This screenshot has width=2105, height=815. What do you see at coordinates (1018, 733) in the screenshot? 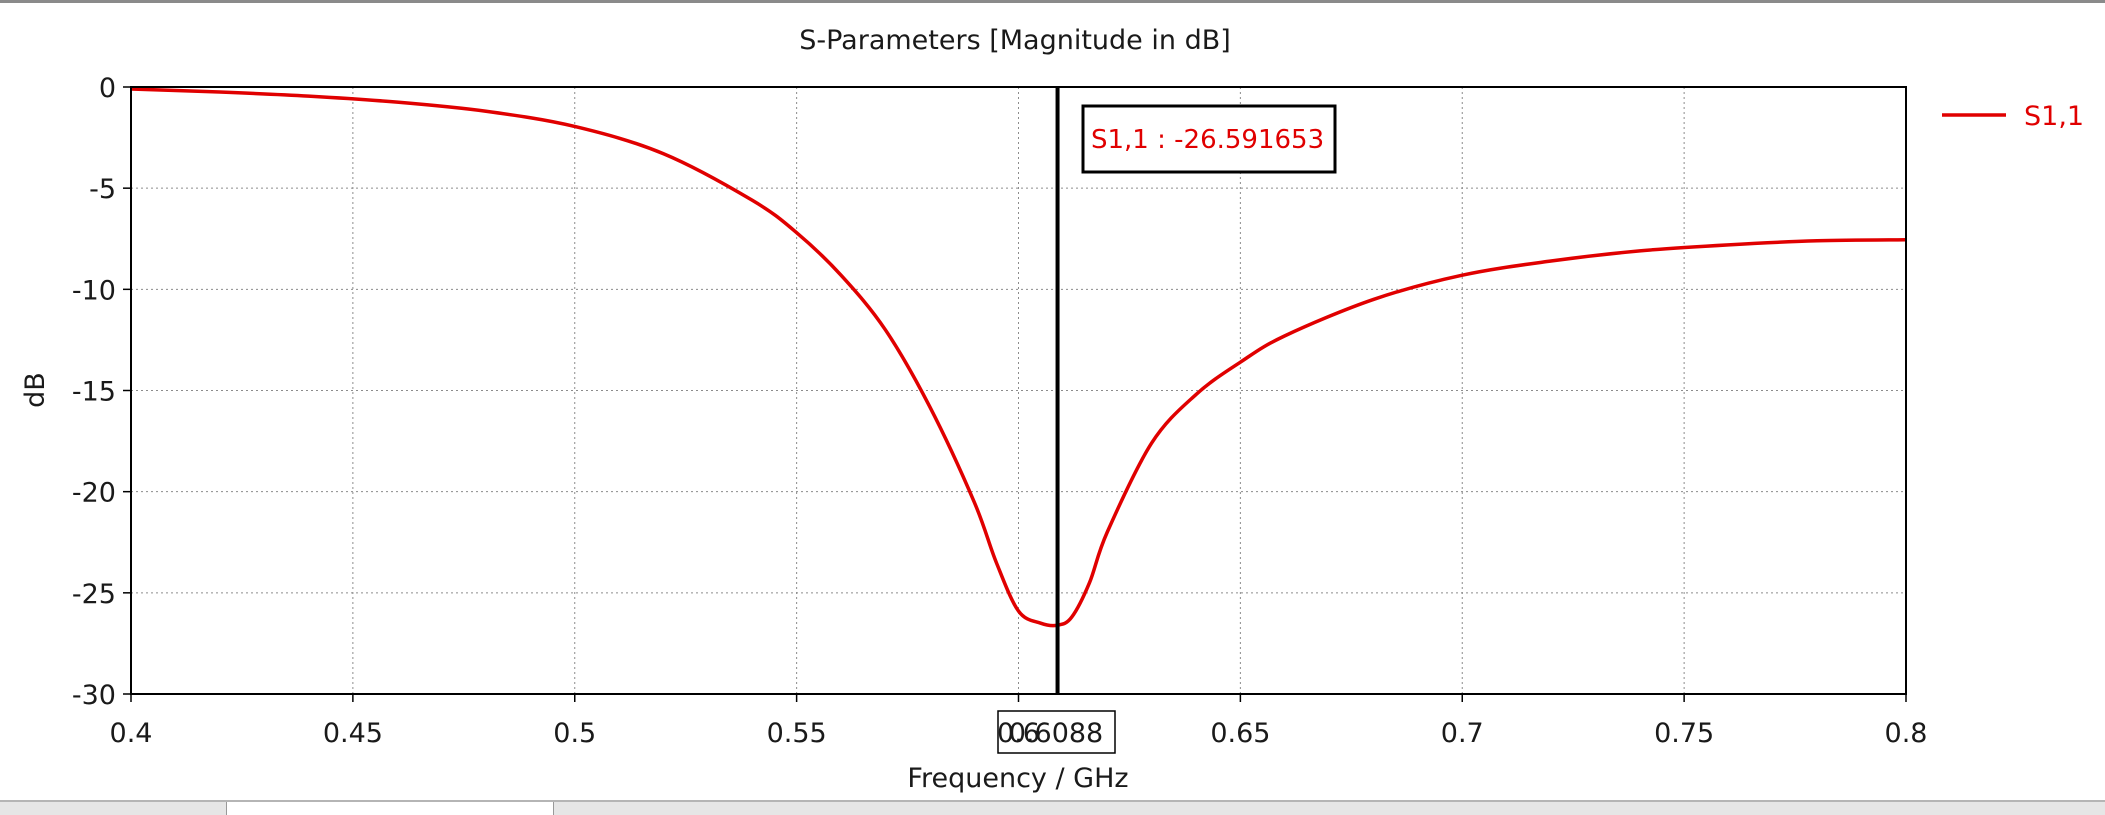
I see `x-tick-label: 0.6` at bounding box center [1018, 733].